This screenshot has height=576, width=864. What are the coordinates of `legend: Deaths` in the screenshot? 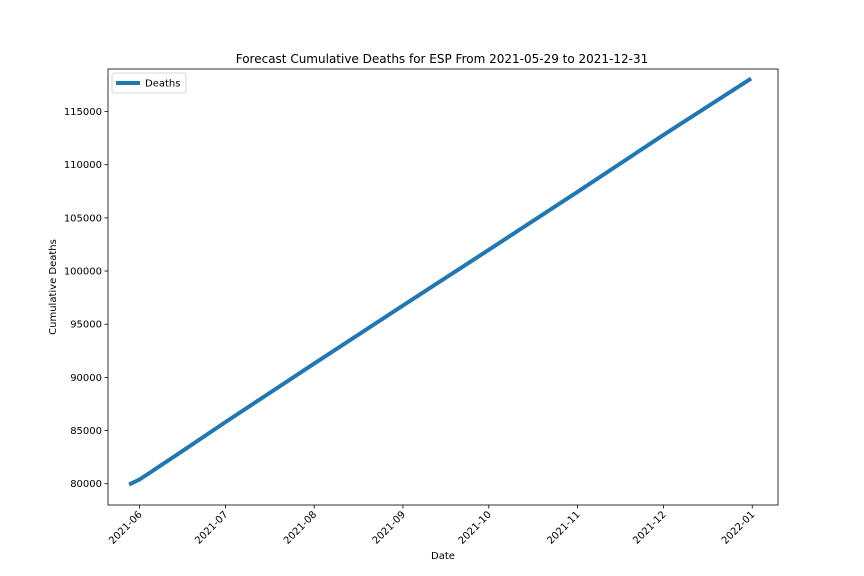 It's located at (149, 83).